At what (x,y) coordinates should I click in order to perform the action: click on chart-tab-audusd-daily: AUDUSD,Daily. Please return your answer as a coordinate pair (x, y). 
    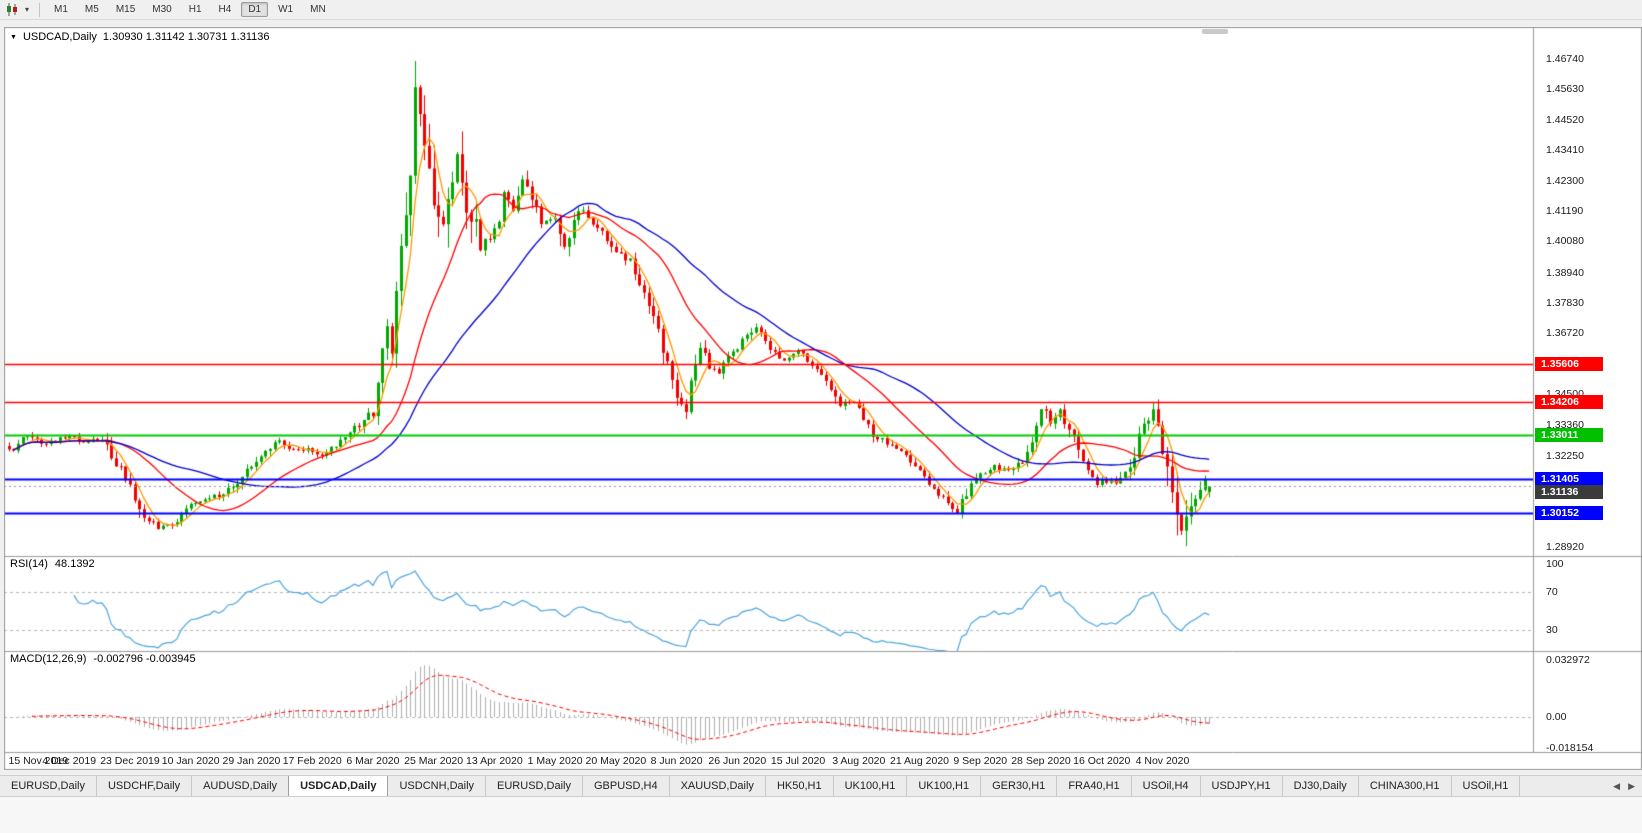
    Looking at the image, I should click on (241, 786).